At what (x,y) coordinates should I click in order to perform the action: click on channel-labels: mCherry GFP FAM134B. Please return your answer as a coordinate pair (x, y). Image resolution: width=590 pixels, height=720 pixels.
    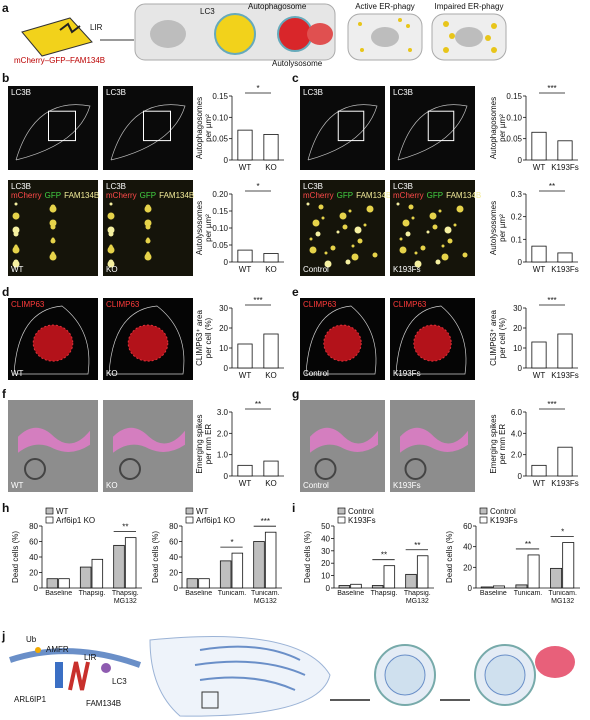
    Looking at the image, I should click on (347, 195).